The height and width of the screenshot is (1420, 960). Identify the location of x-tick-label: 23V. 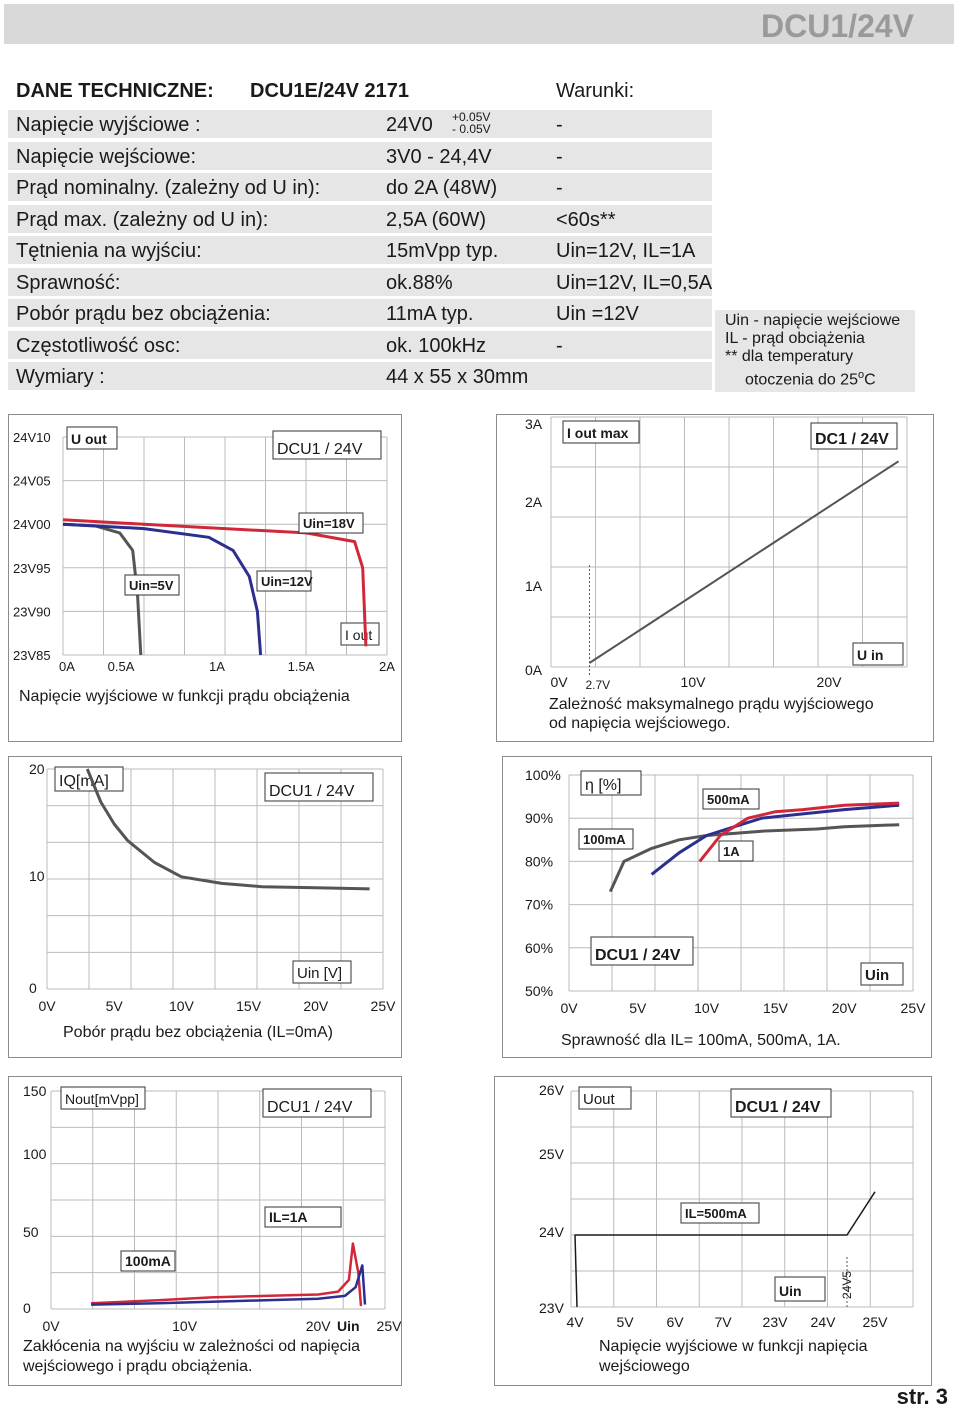
(776, 1322).